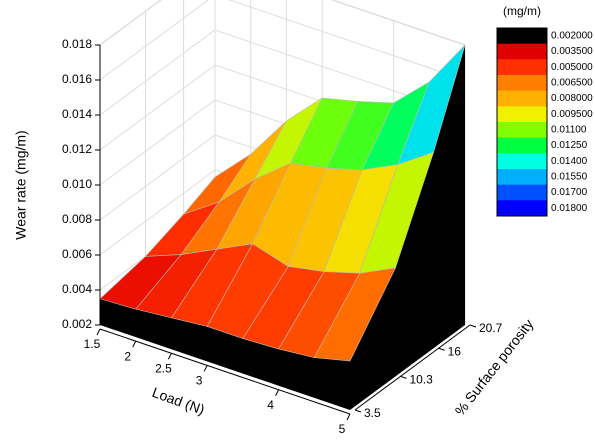  I want to click on x-tick-label: 3, so click(199, 381).